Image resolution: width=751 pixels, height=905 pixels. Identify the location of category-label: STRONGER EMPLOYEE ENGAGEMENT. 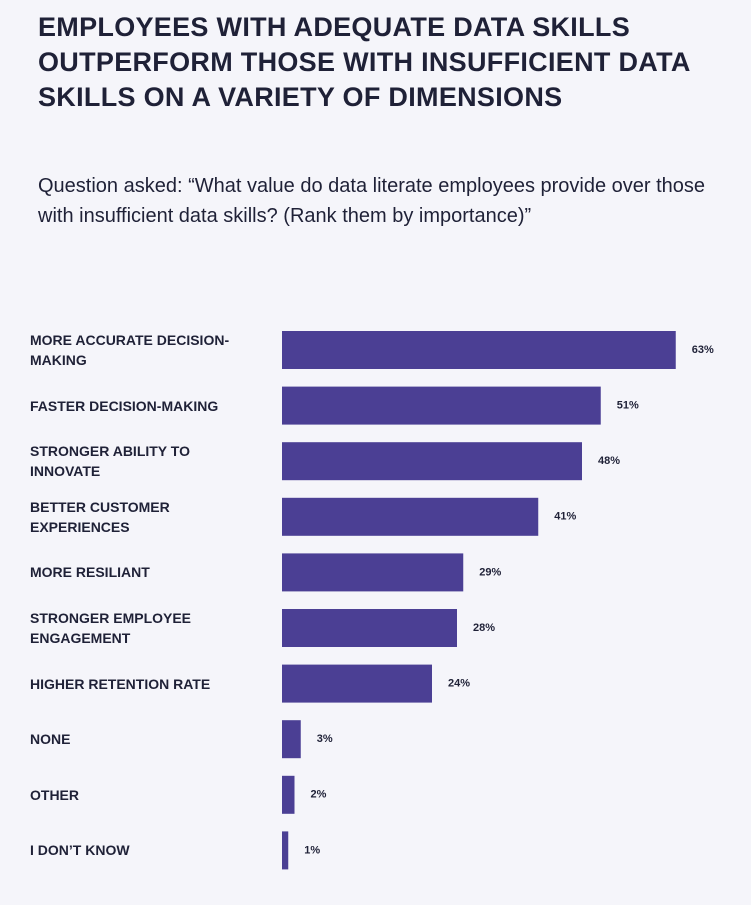
(111, 628).